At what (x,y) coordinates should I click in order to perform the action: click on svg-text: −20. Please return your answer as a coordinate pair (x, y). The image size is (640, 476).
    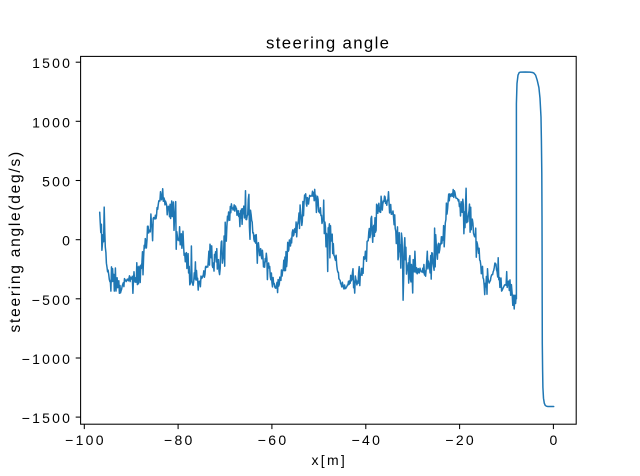
    Looking at the image, I should click on (460, 440).